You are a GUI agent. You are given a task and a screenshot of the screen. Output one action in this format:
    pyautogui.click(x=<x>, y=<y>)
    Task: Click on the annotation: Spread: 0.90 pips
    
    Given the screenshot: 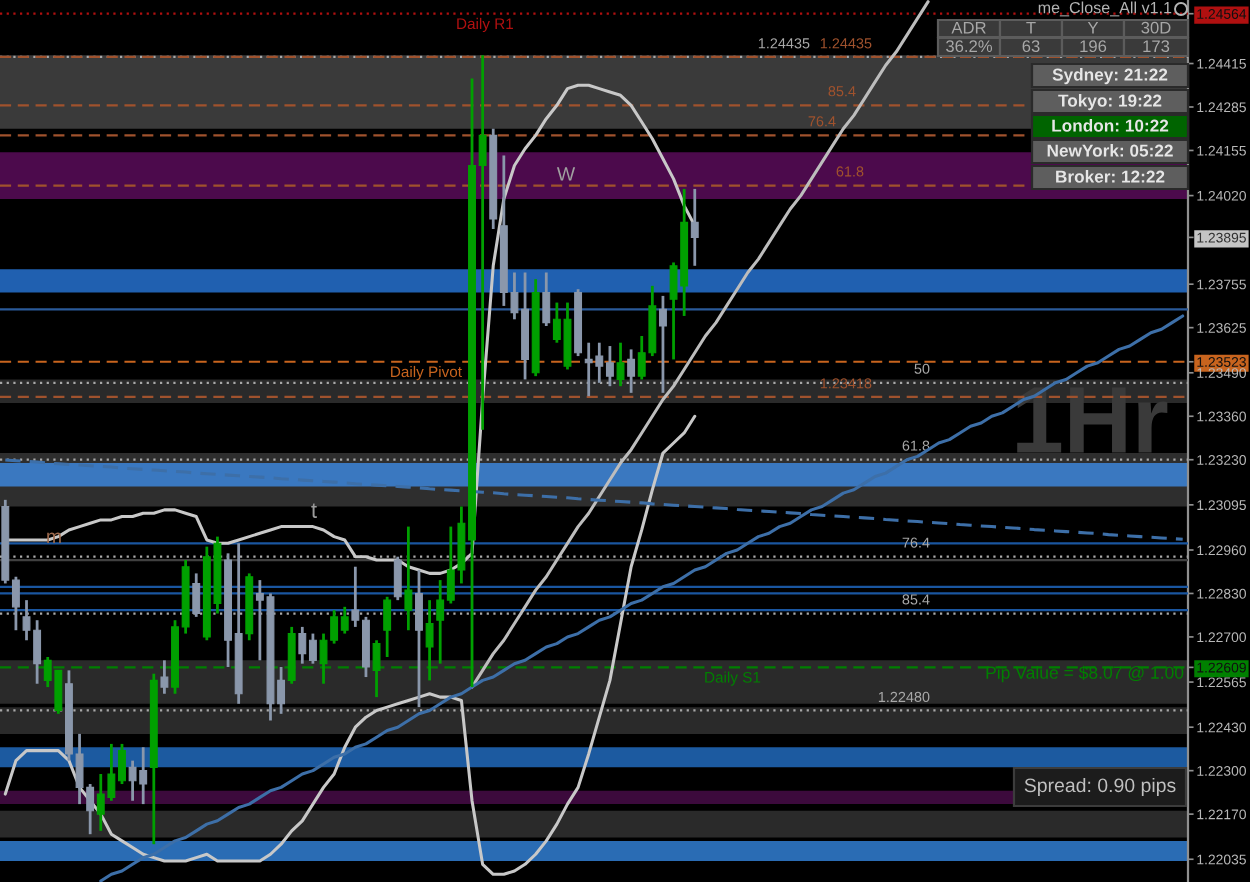 What is the action you would take?
    pyautogui.click(x=1100, y=787)
    